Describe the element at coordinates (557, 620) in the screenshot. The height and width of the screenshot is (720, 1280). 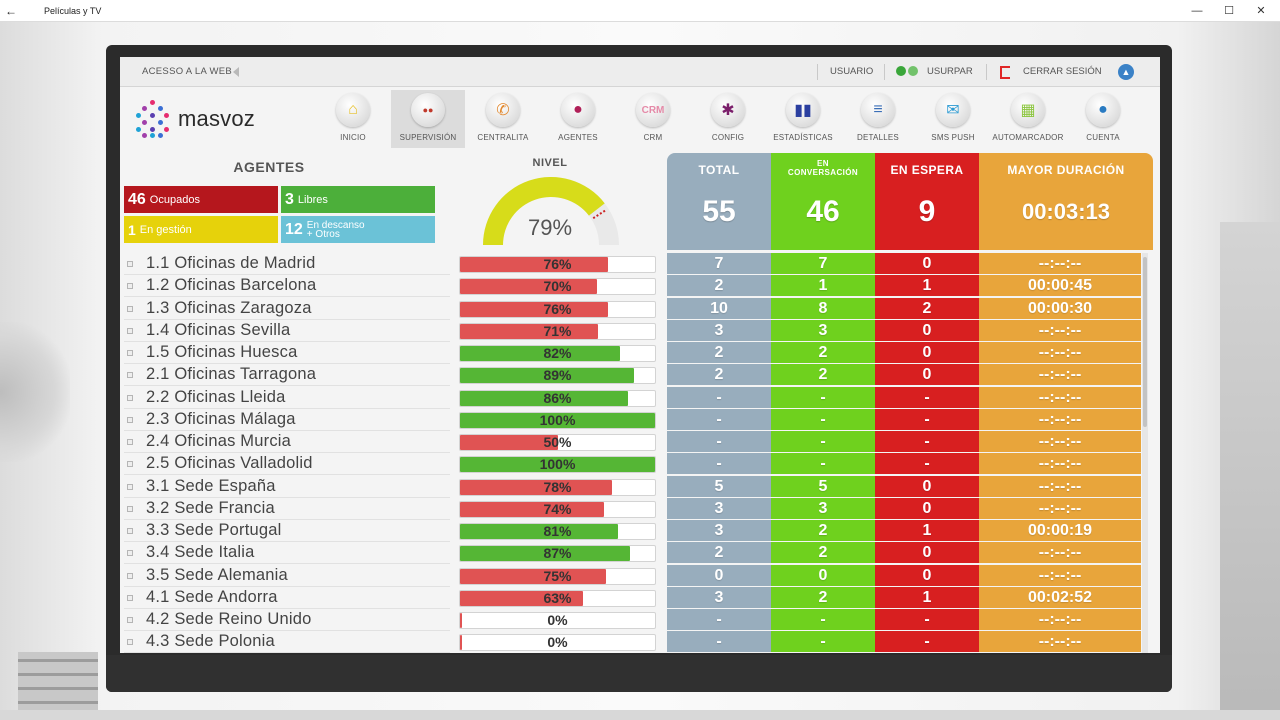
I see `level-percent: 0%` at that location.